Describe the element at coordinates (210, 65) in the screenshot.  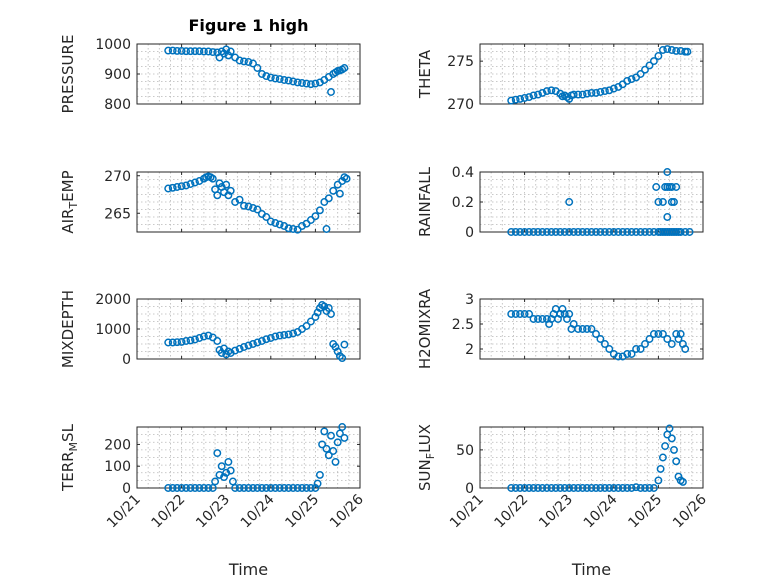
I see `subplot-pressure: 800 900 1000 PRESSURE Figure 1 high` at that location.